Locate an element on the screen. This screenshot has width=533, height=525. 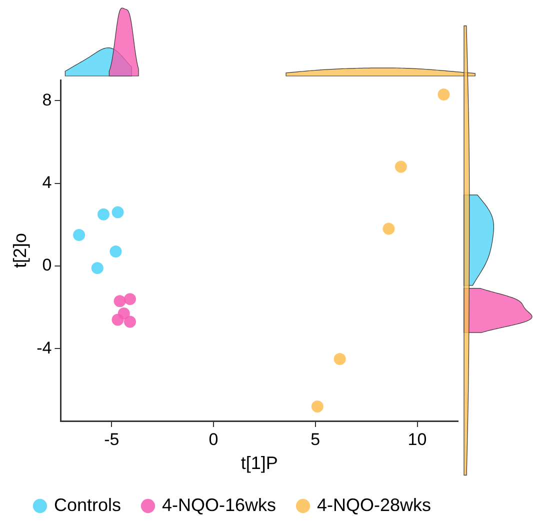
legend-label: 4-NQO-16wks is located at coordinates (219, 504).